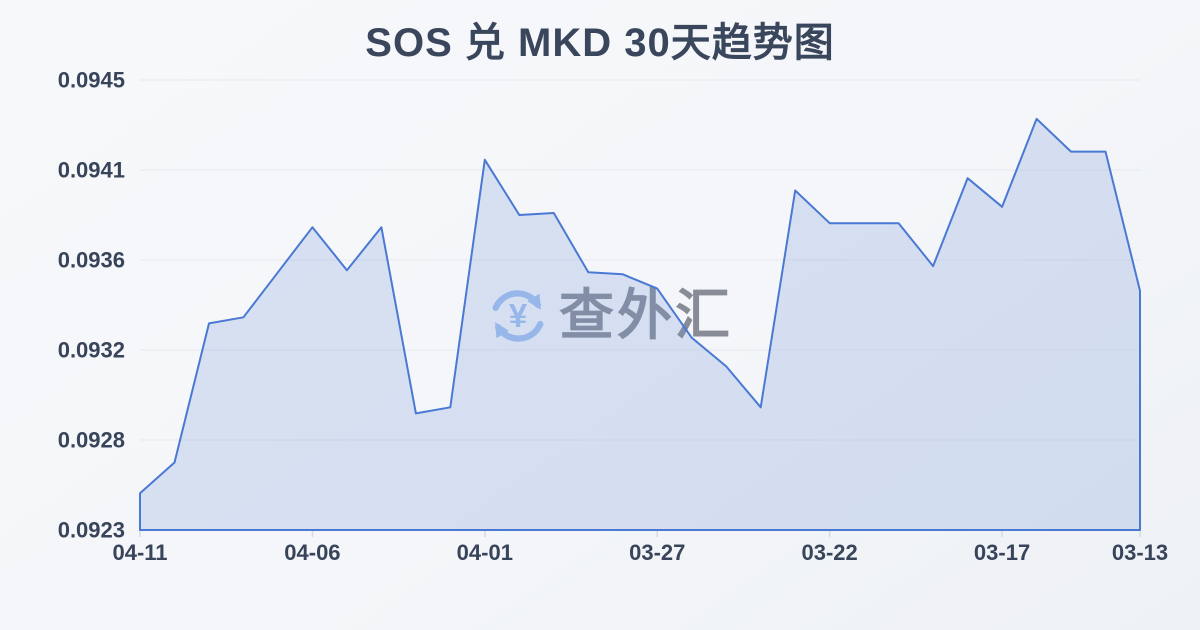  I want to click on y-axis-label: 0.0923, so click(91, 530).